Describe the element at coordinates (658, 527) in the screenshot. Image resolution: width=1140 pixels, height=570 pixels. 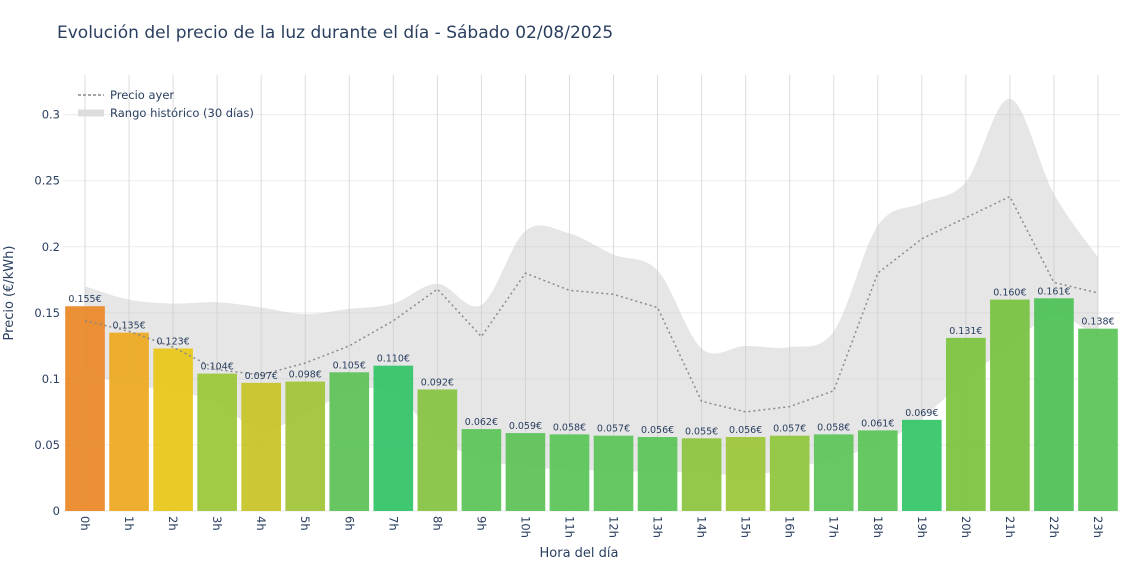
I see `x-tick-label: 13h` at that location.